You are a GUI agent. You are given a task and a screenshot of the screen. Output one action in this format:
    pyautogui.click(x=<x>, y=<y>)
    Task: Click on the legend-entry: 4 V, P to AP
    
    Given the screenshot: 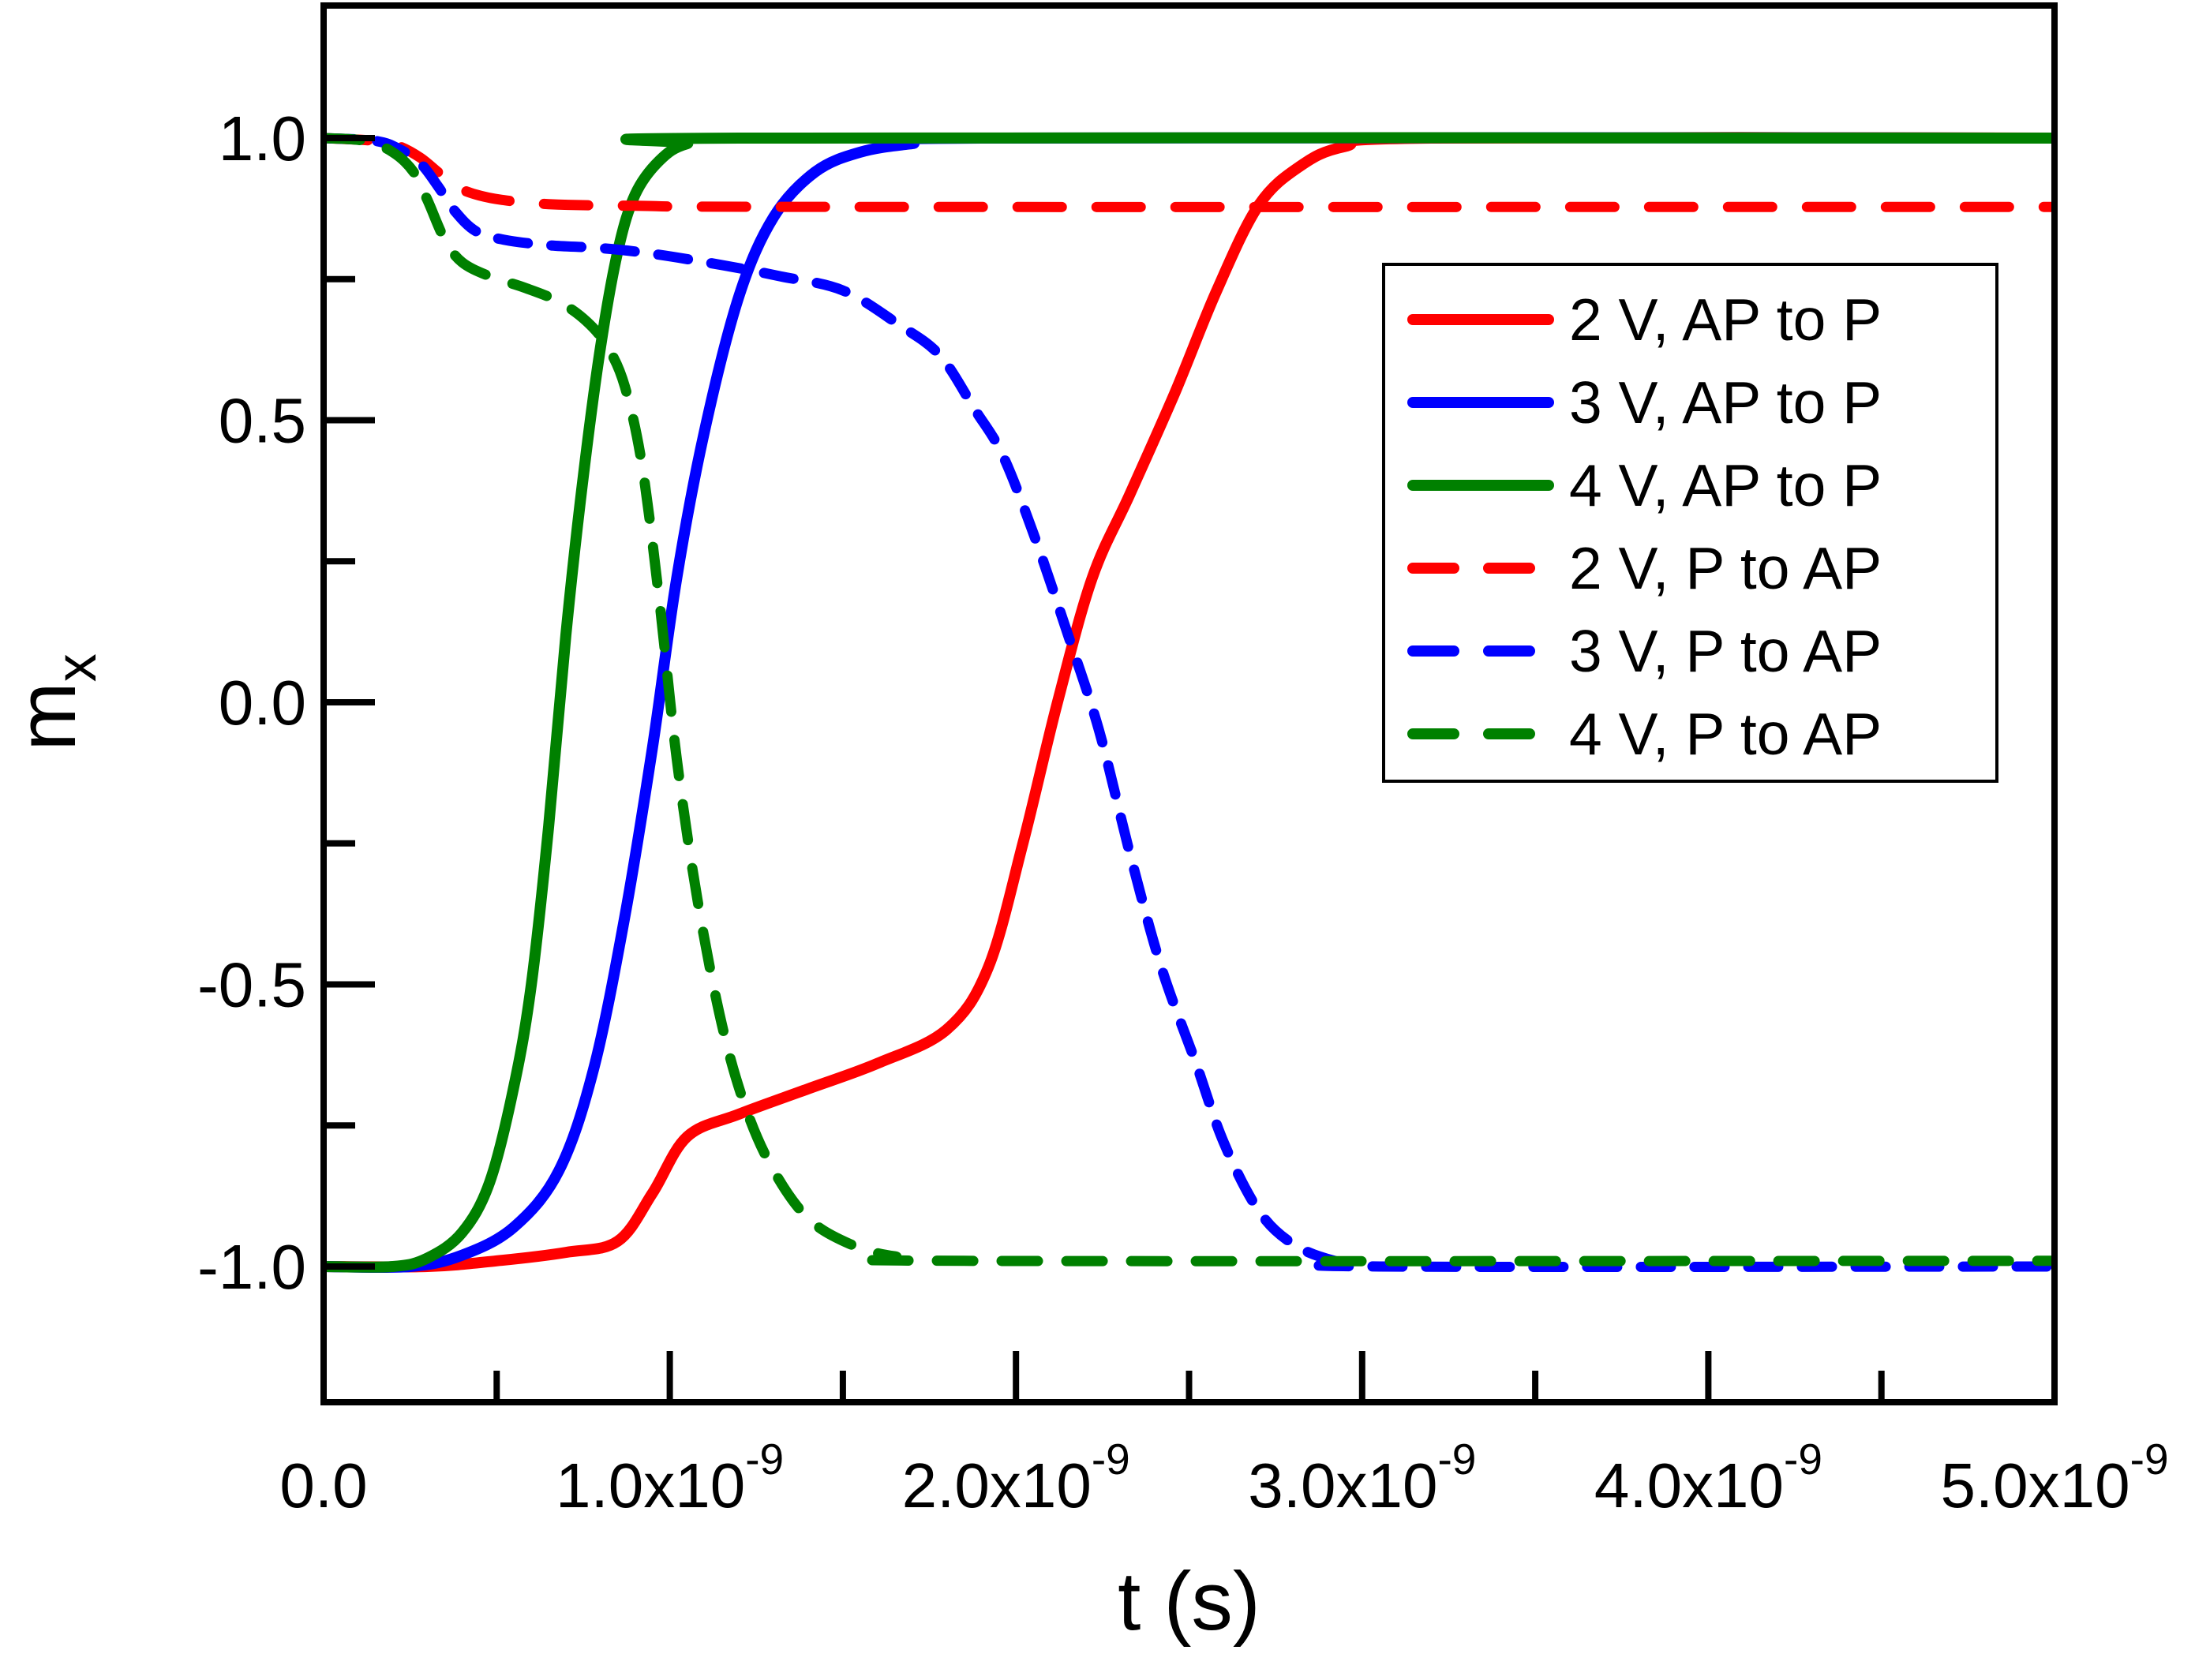 What is the action you would take?
    pyautogui.click(x=1644, y=734)
    